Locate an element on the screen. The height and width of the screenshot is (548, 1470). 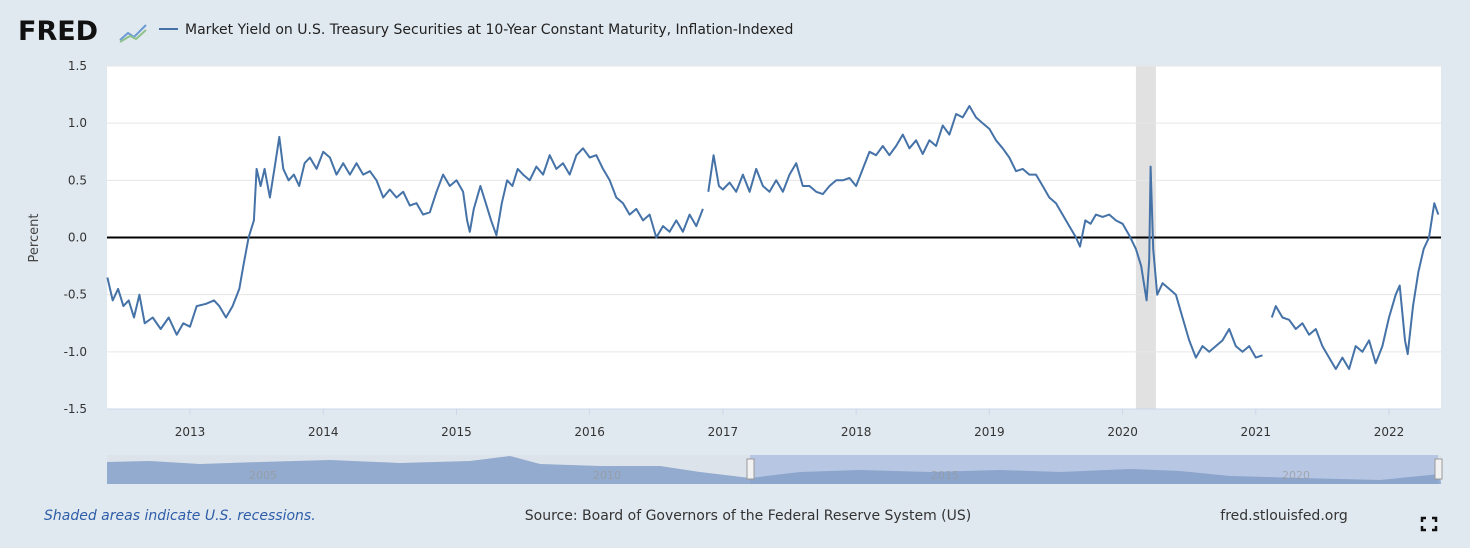
y-axis-label: Percent is located at coordinates (34, 238).